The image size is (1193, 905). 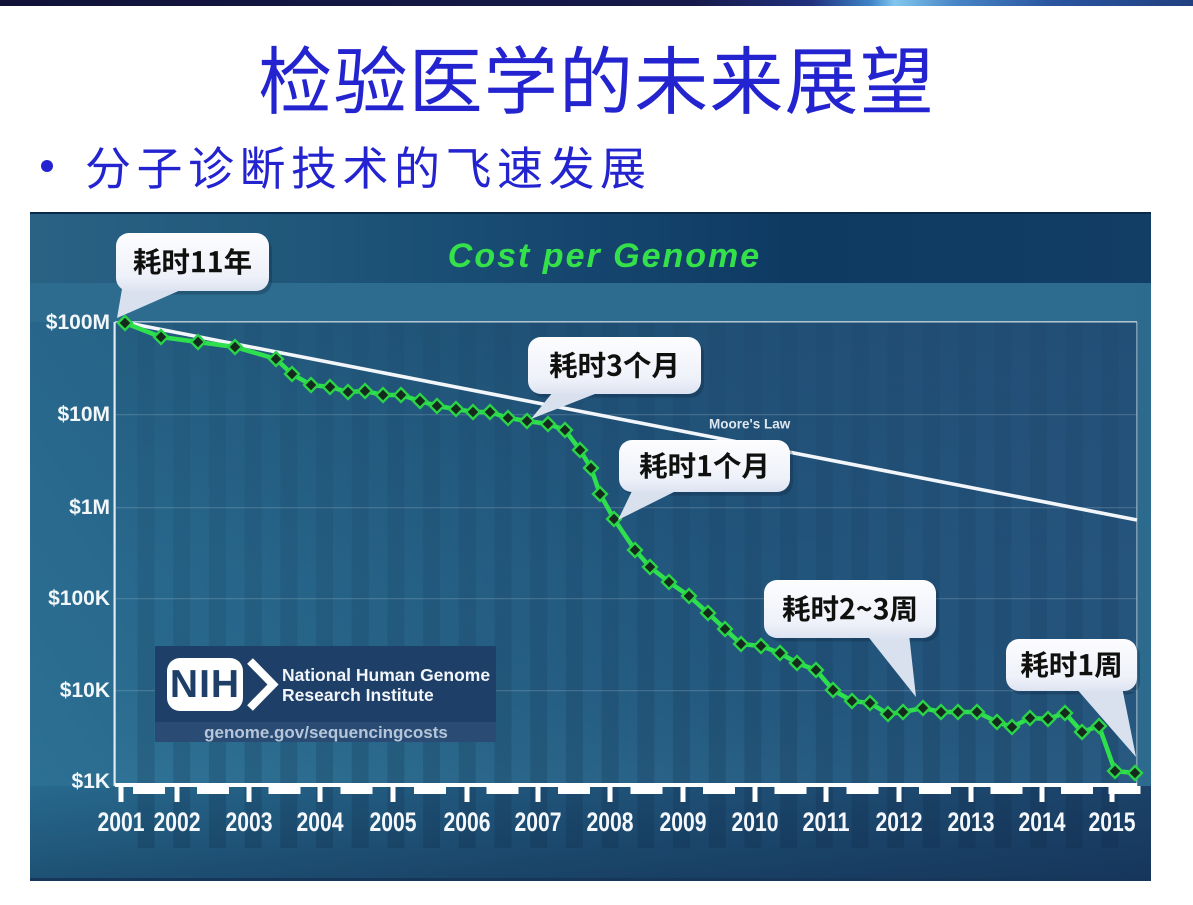 I want to click on svg-text: Cost per Genome, so click(x=604, y=256).